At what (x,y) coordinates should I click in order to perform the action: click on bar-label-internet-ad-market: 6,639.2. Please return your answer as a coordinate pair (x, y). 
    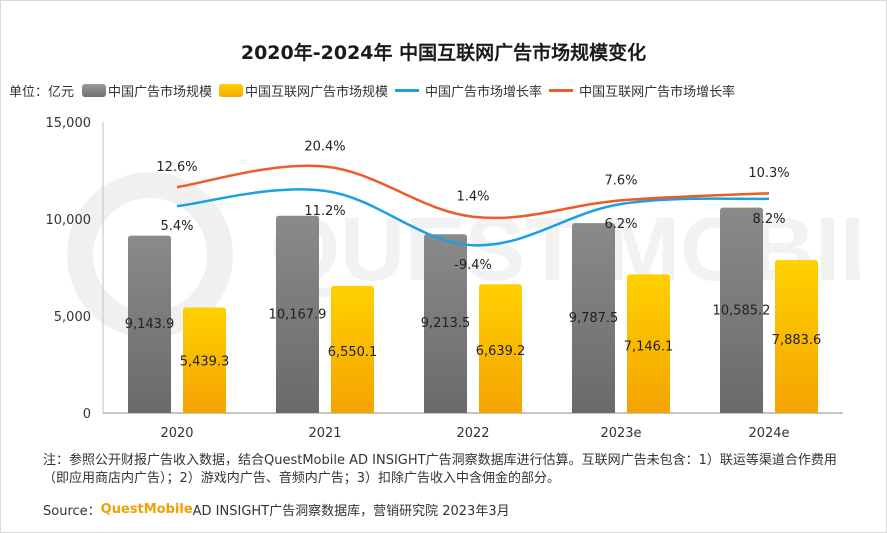
    Looking at the image, I should click on (501, 351).